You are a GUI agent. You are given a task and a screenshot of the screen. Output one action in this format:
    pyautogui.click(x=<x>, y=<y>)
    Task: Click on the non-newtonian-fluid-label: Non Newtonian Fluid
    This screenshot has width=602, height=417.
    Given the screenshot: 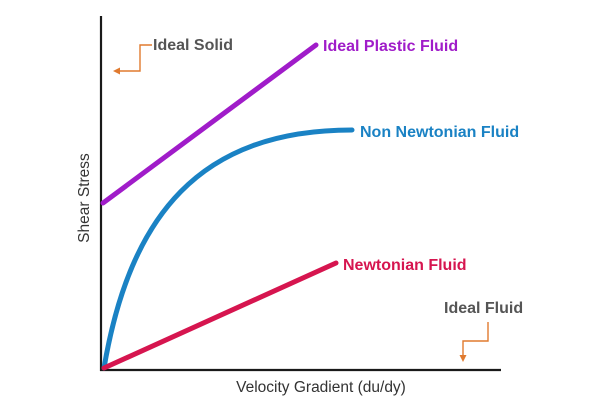 What is the action you would take?
    pyautogui.click(x=439, y=132)
    